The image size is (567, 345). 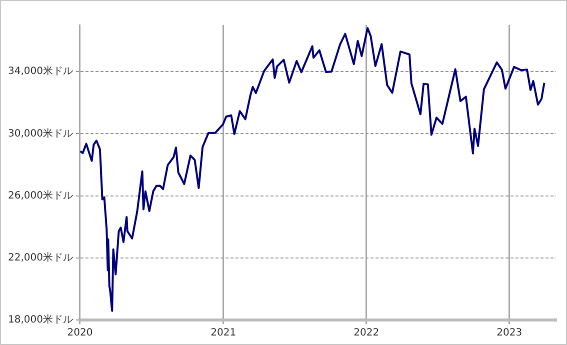 What do you see at coordinates (40, 320) in the screenshot?
I see `y-tick-label: 18,000米ドル` at bounding box center [40, 320].